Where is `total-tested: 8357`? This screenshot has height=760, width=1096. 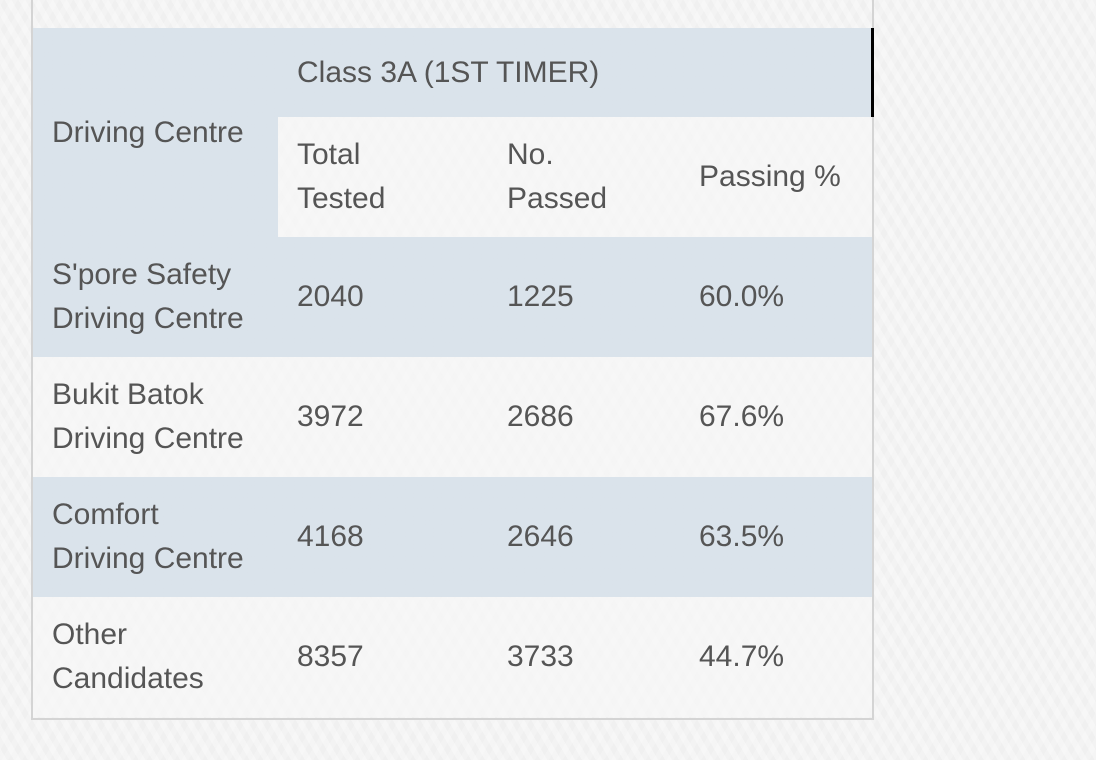 total-tested: 8357 is located at coordinates (330, 656).